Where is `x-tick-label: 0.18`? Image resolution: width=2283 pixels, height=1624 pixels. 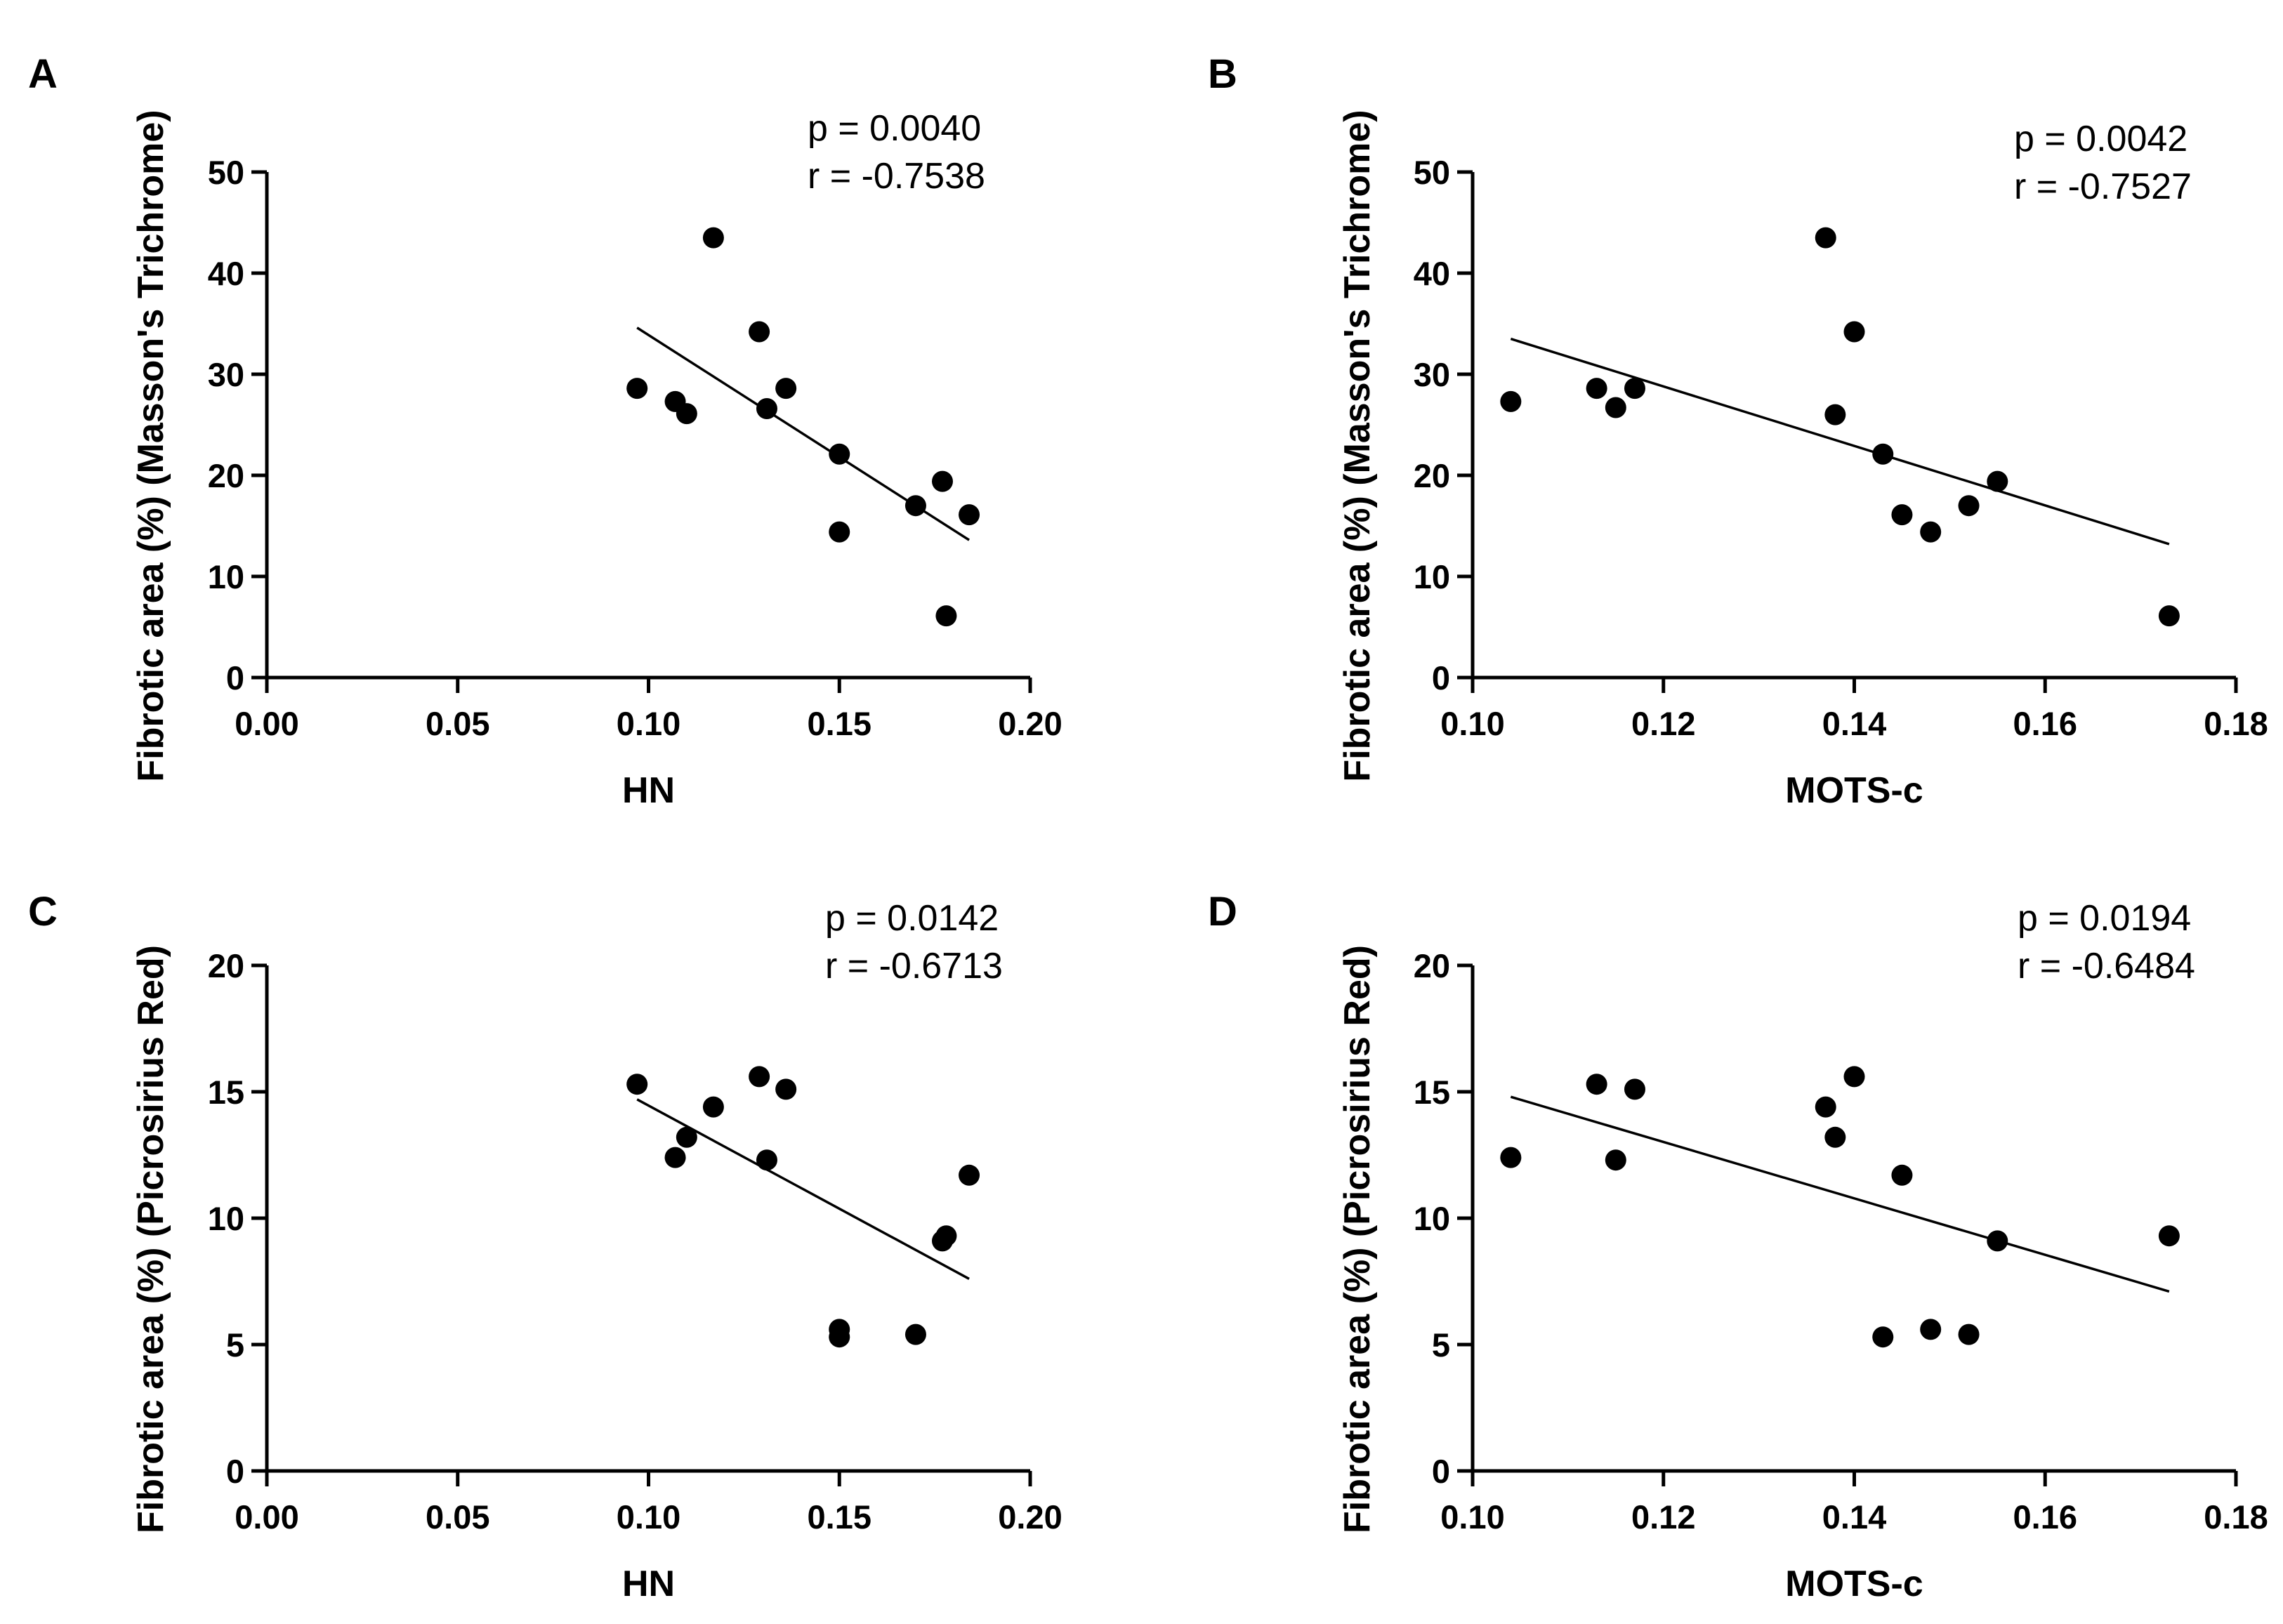
x-tick-label: 0.18 is located at coordinates (2236, 1517).